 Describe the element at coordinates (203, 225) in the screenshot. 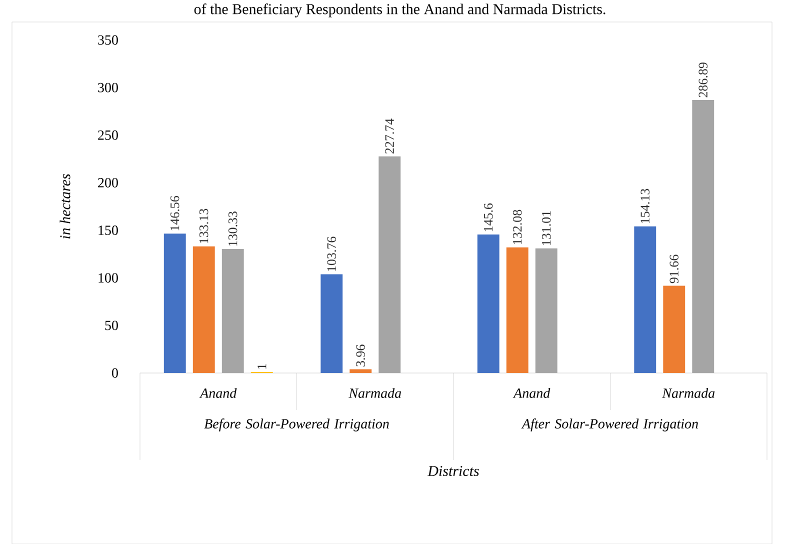

I see `data-label: 133.13` at that location.